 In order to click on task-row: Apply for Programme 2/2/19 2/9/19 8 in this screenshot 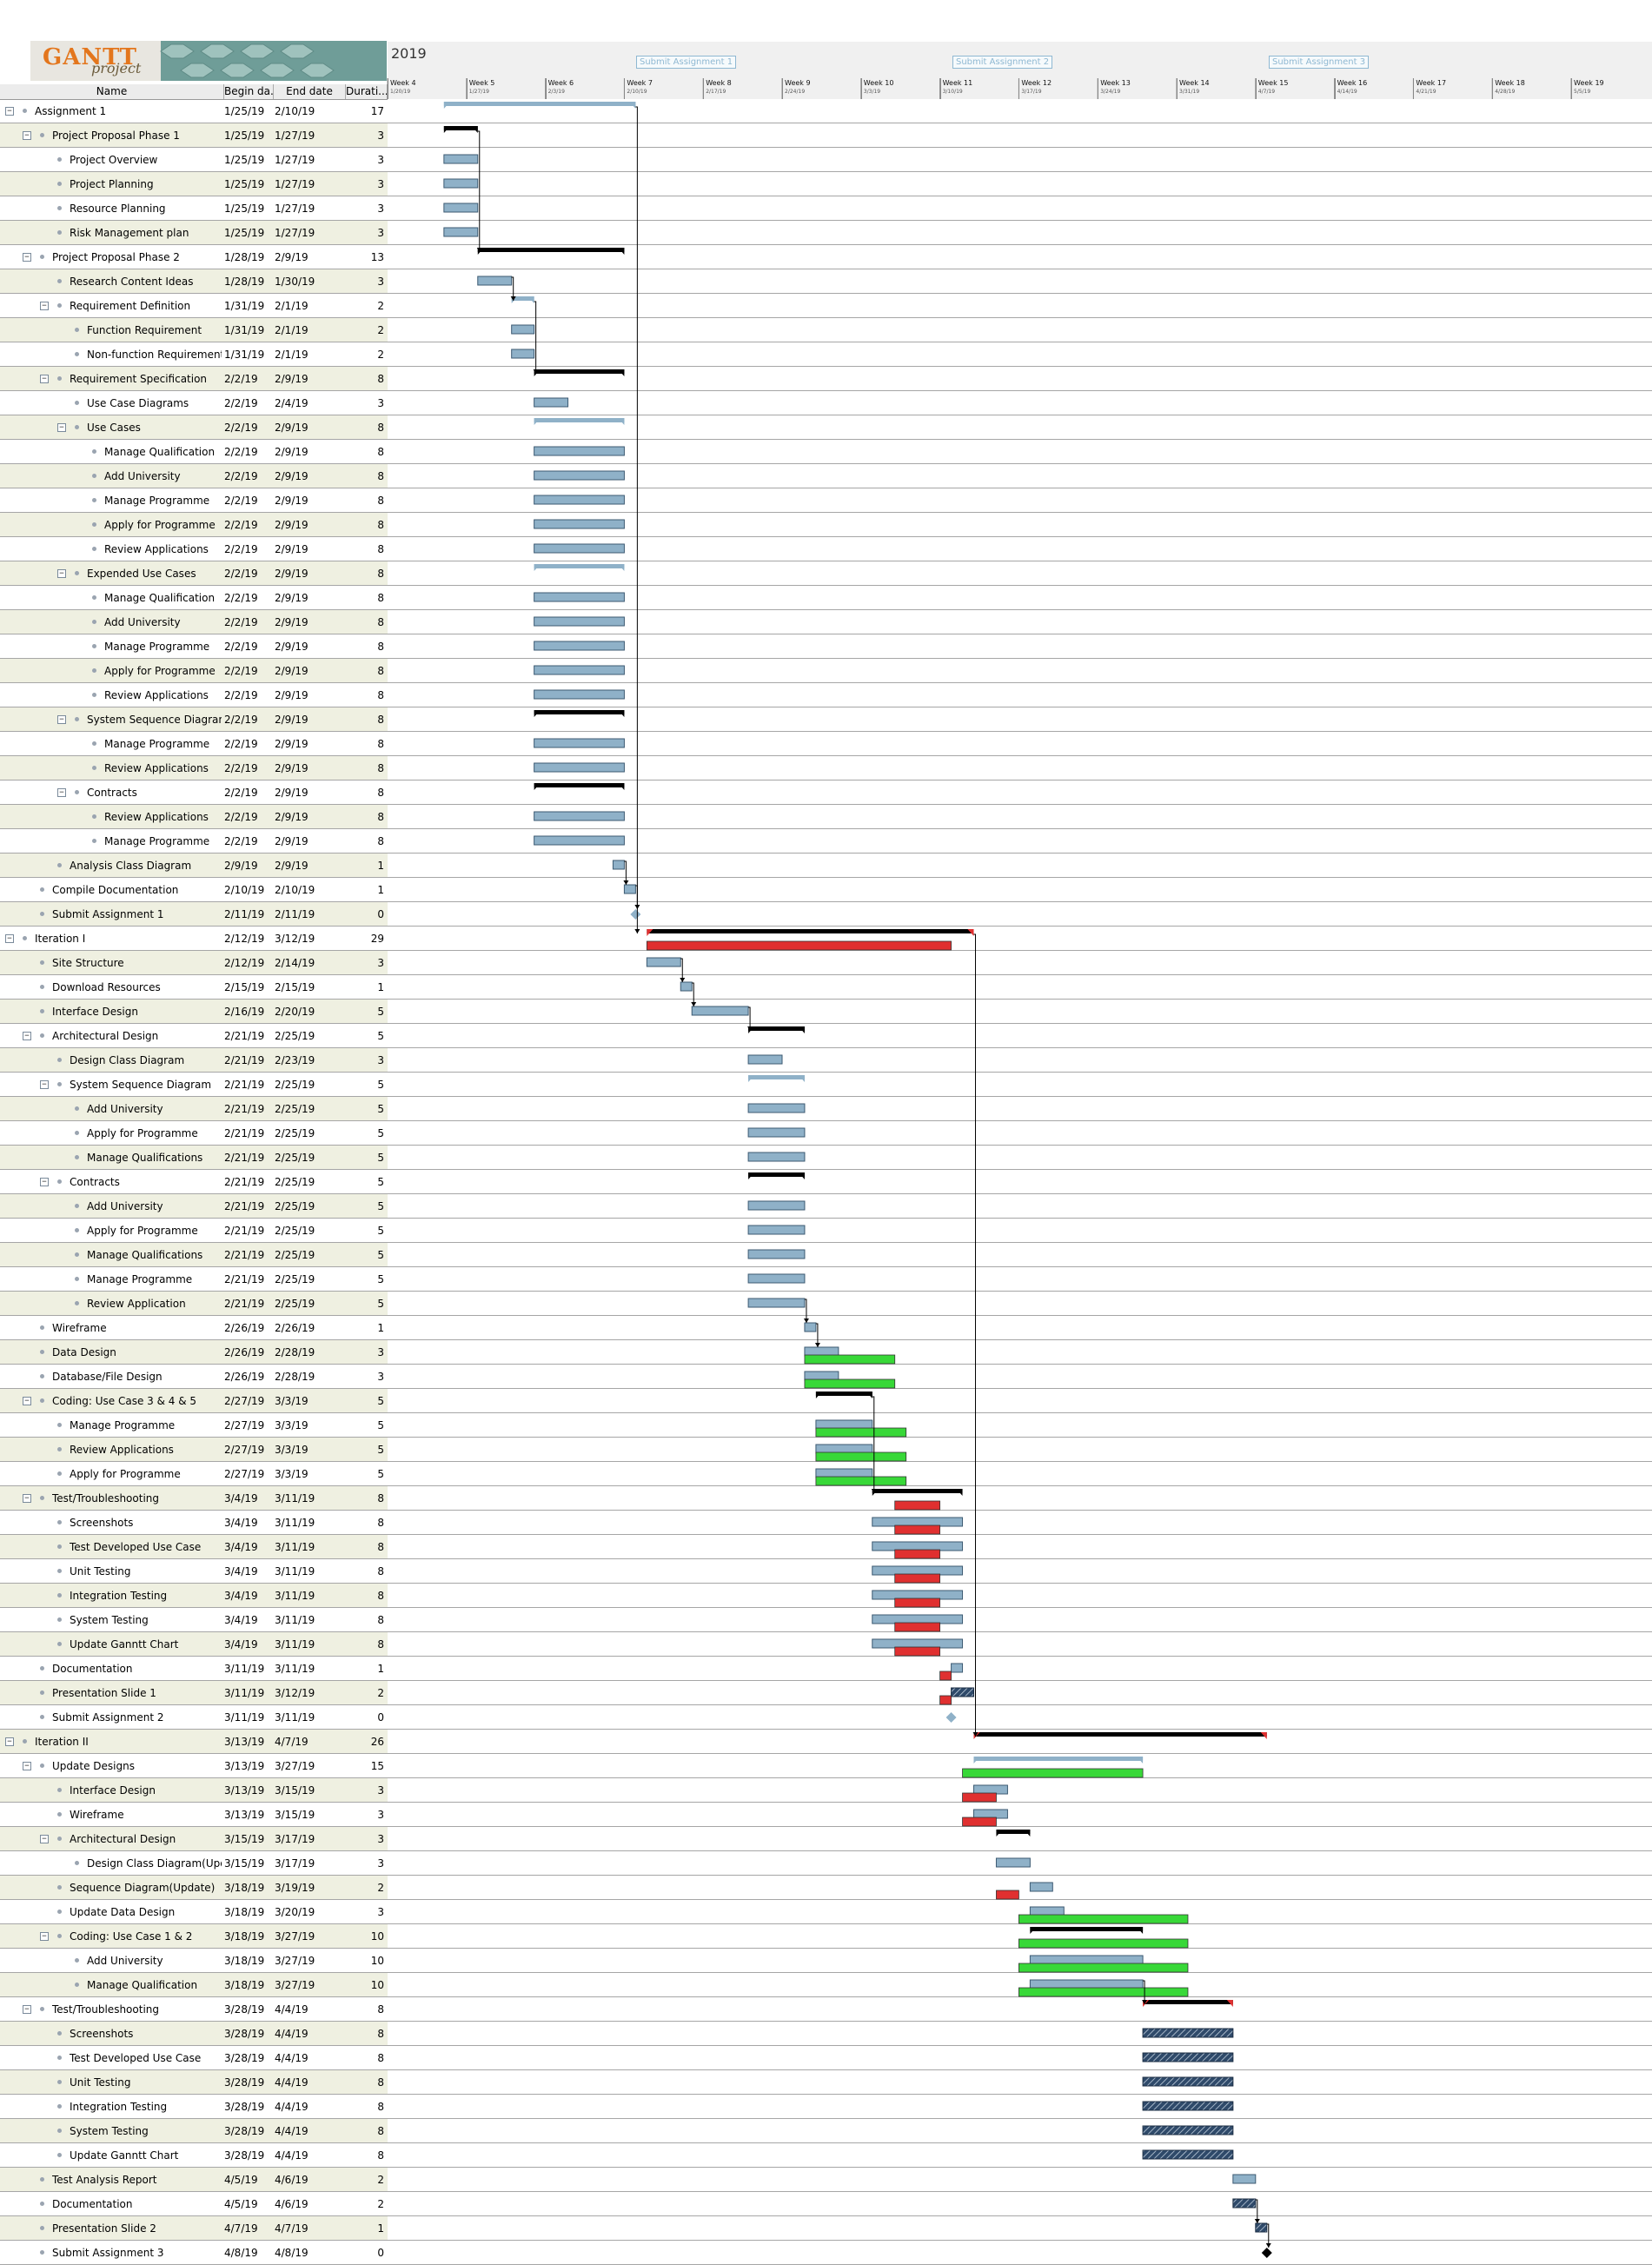, I will do `click(826, 671)`.